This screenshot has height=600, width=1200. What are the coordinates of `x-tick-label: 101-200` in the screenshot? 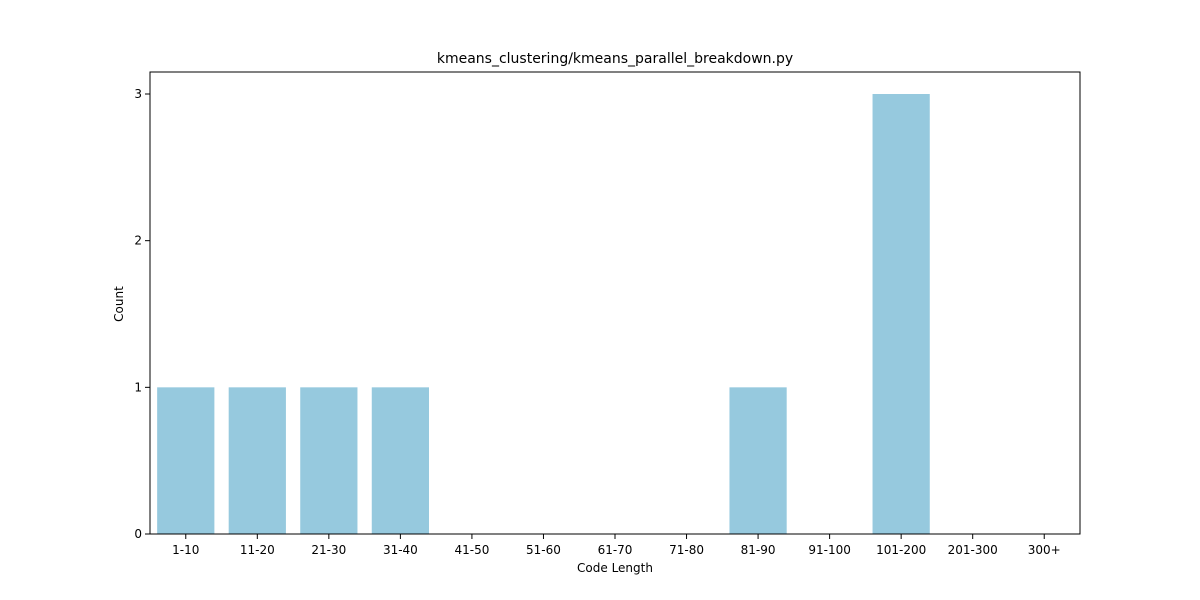 It's located at (901, 550).